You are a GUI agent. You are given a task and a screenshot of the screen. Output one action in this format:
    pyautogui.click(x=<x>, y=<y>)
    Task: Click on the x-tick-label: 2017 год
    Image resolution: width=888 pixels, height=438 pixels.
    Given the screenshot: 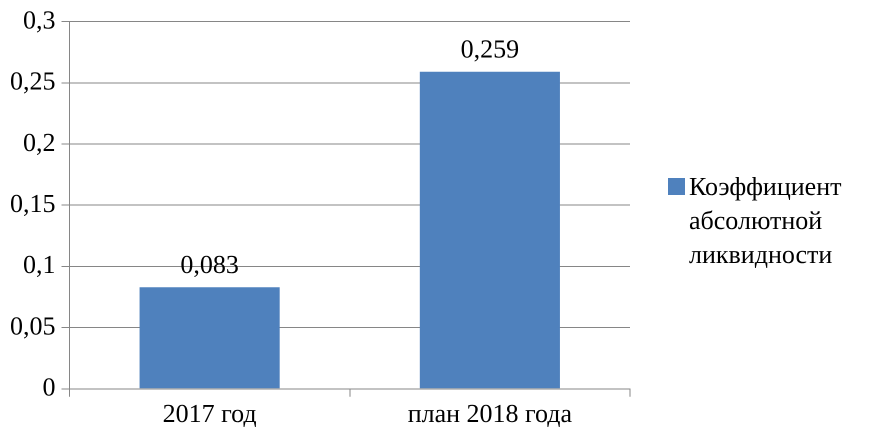 What is the action you would take?
    pyautogui.click(x=209, y=413)
    